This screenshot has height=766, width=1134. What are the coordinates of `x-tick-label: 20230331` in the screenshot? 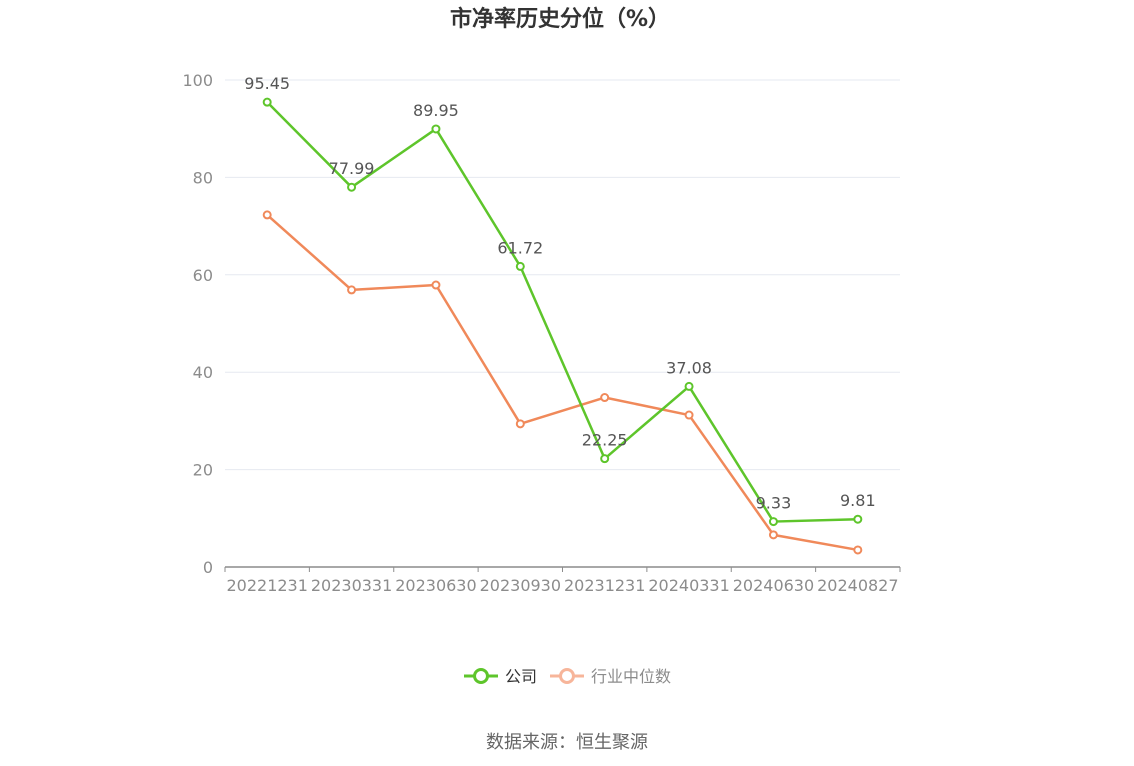 It's located at (351, 585).